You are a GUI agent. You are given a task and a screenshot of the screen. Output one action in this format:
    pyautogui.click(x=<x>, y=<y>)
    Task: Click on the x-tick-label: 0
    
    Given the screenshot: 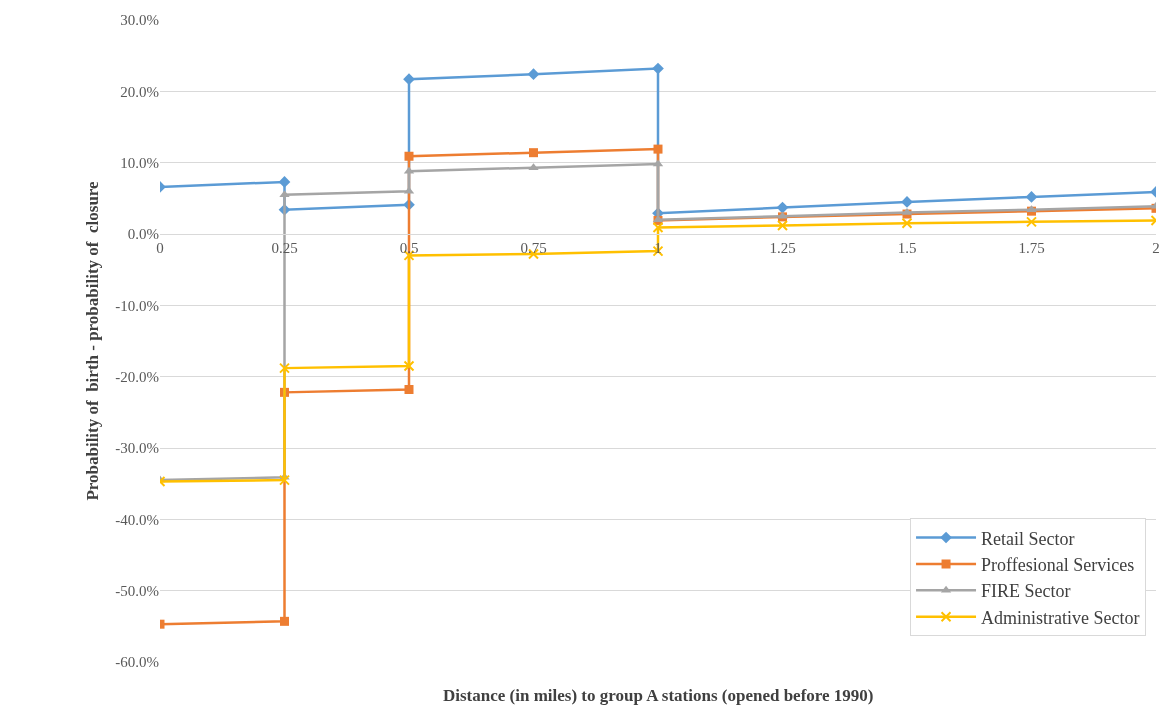 What is the action you would take?
    pyautogui.click(x=160, y=248)
    